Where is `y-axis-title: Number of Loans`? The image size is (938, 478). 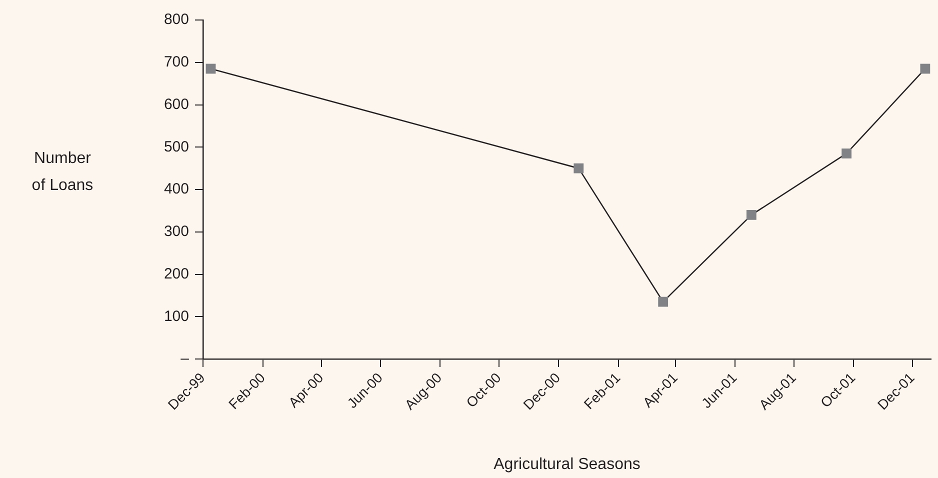 y-axis-title: Number of Loans is located at coordinates (62, 172).